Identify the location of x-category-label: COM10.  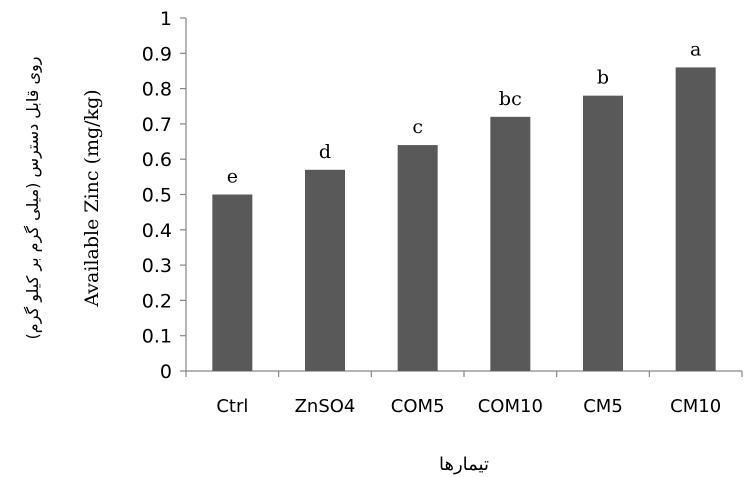
(510, 406).